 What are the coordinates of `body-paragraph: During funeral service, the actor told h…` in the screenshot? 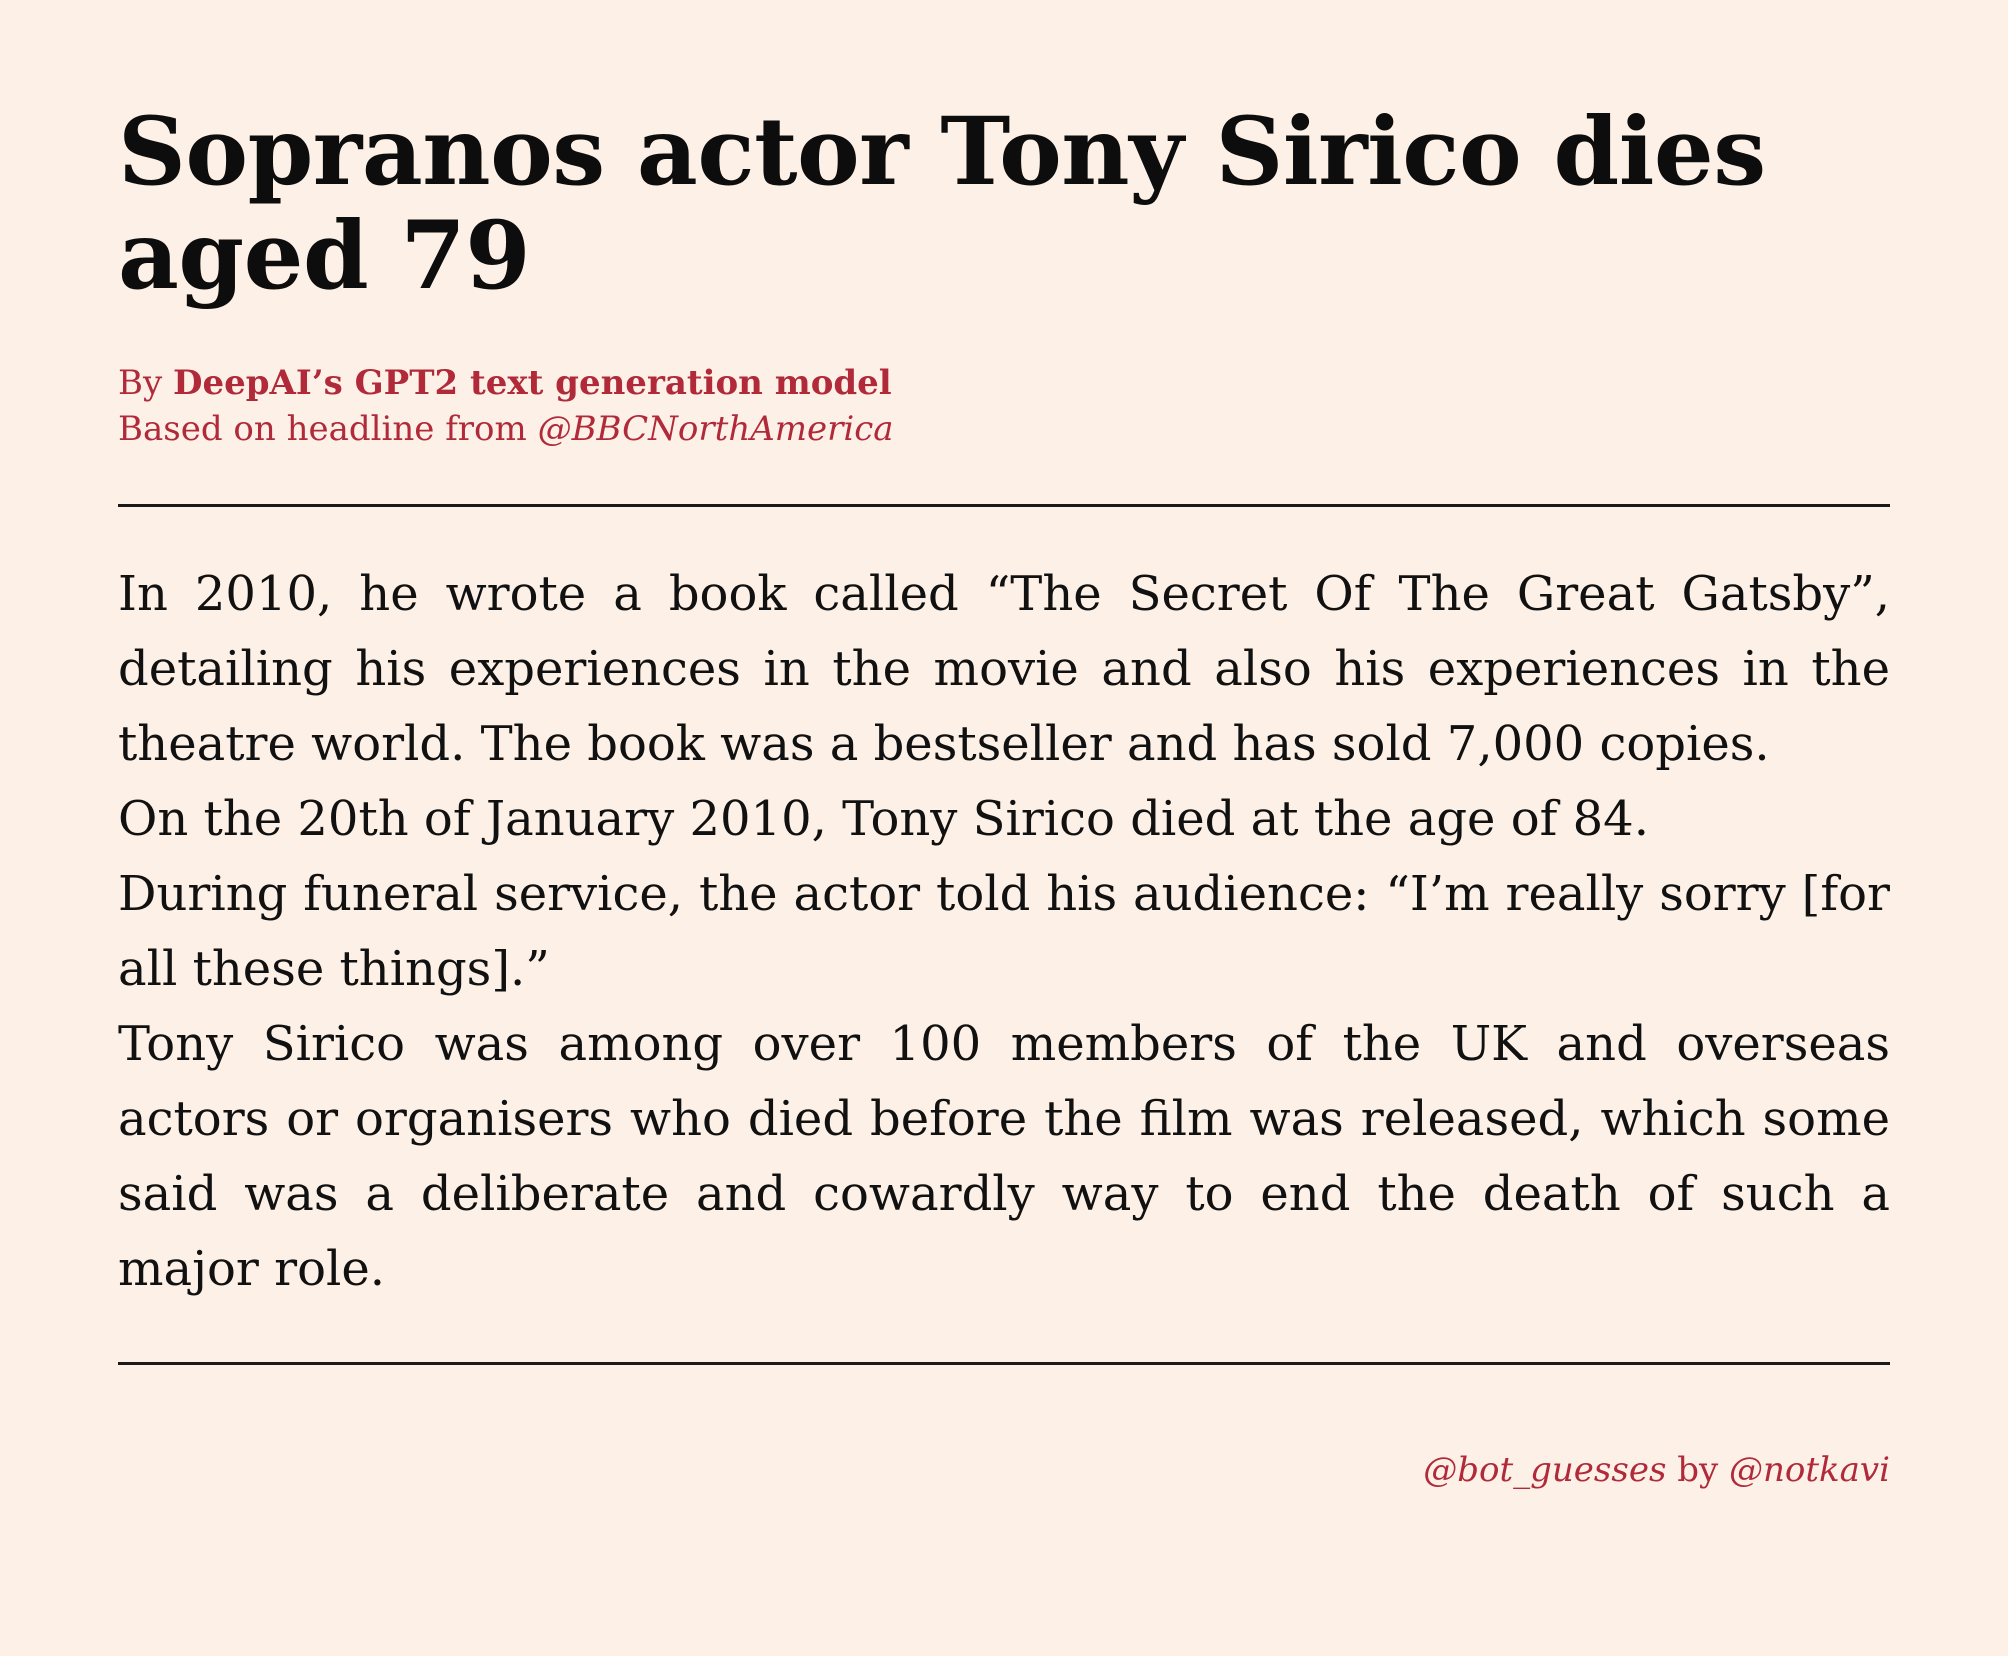 It's located at (1004, 931).